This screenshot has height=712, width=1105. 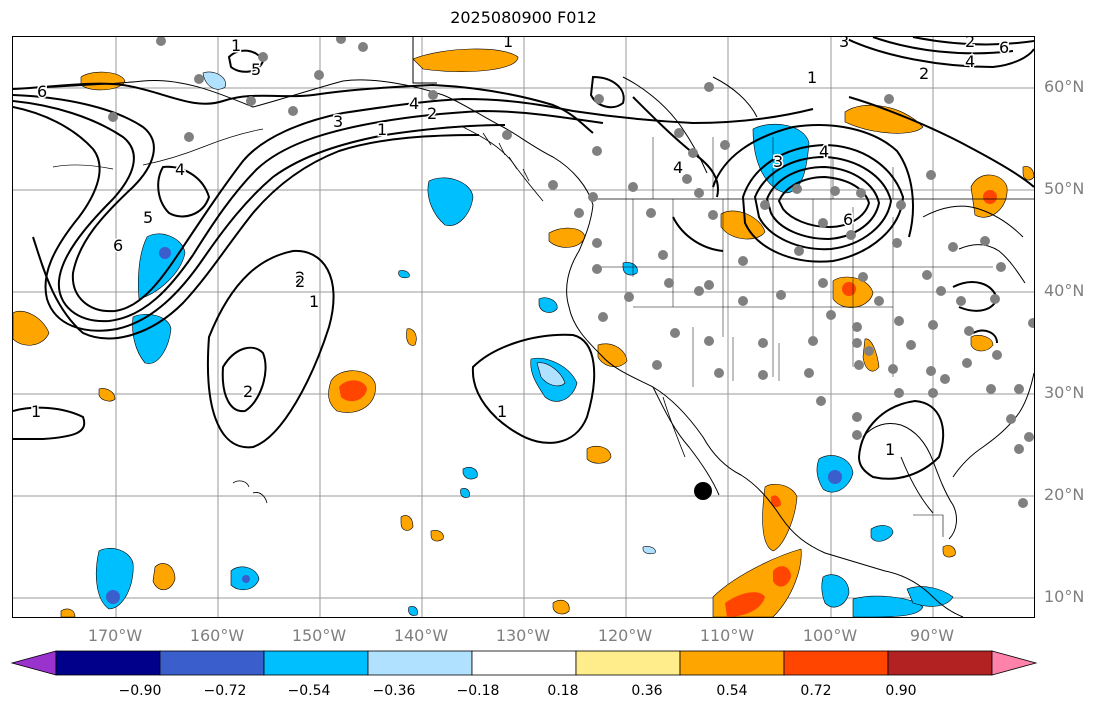 I want to click on colorbar-tick-label: −0.90, so click(x=140, y=691).